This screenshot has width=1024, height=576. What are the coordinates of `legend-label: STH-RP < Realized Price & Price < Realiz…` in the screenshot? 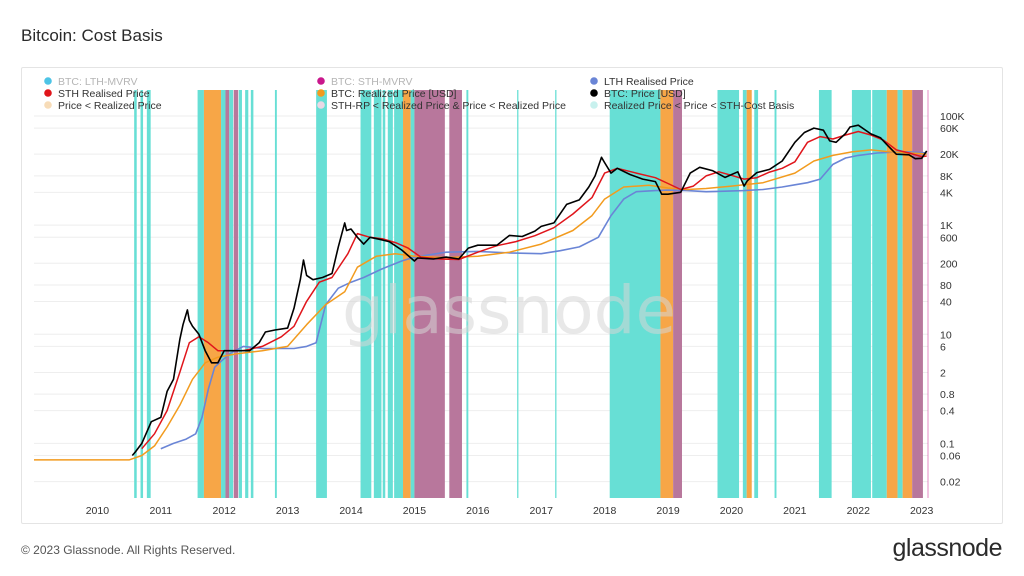 It's located at (448, 106).